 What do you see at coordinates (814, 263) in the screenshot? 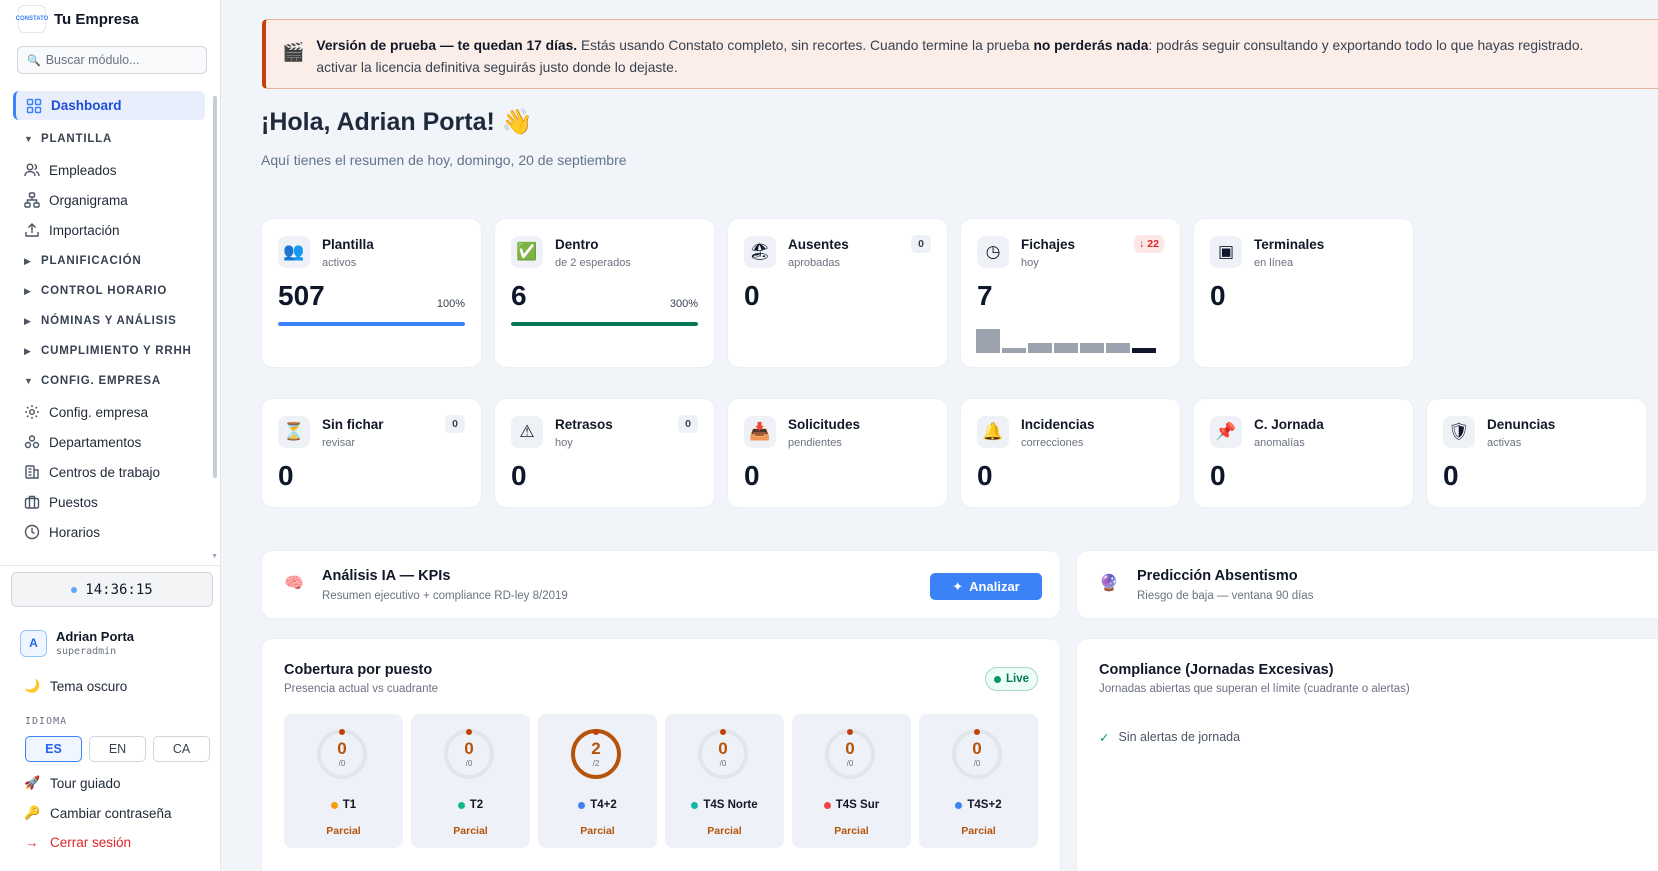
I see `stat-subtitle: aprobadas` at bounding box center [814, 263].